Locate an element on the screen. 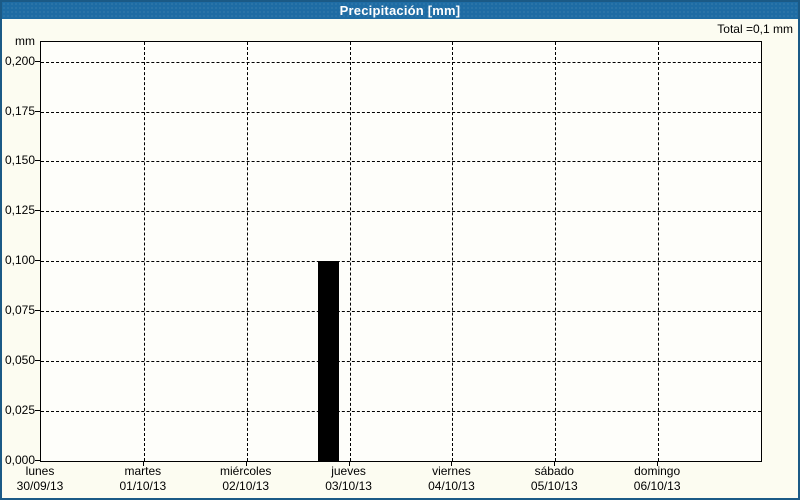 The height and width of the screenshot is (500, 800). day-weekday-label: domingo is located at coordinates (657, 471).